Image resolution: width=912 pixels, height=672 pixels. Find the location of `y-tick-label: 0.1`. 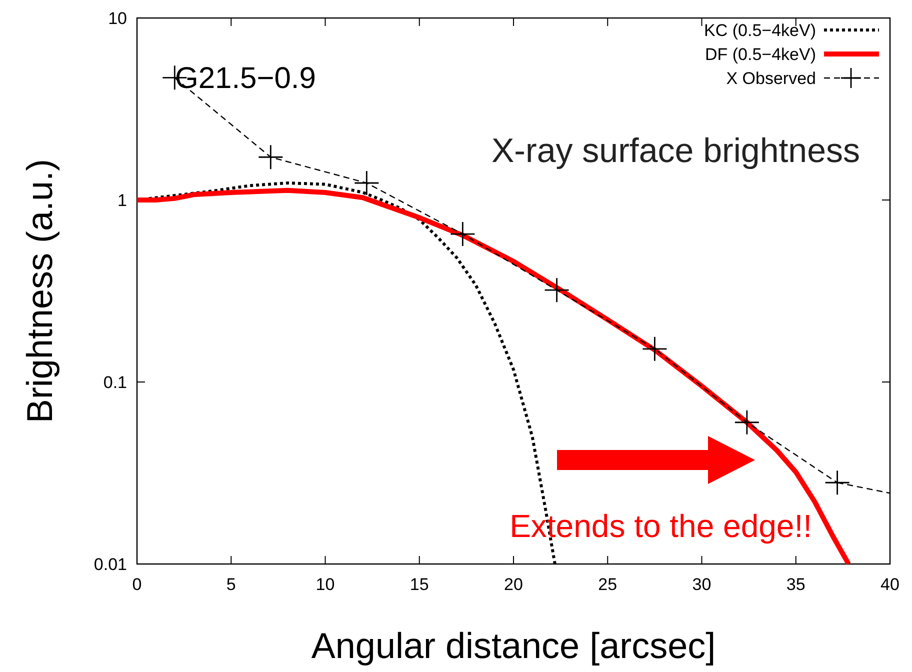

y-tick-label: 0.1 is located at coordinates (115, 382).